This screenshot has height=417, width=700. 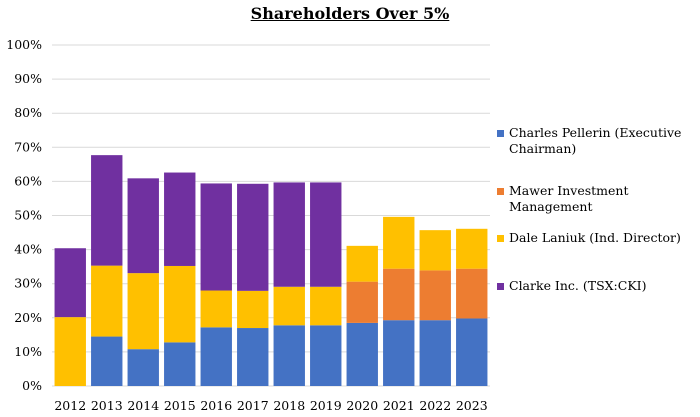 What do you see at coordinates (362, 405) in the screenshot?
I see `x-tick-label: 2020` at bounding box center [362, 405].